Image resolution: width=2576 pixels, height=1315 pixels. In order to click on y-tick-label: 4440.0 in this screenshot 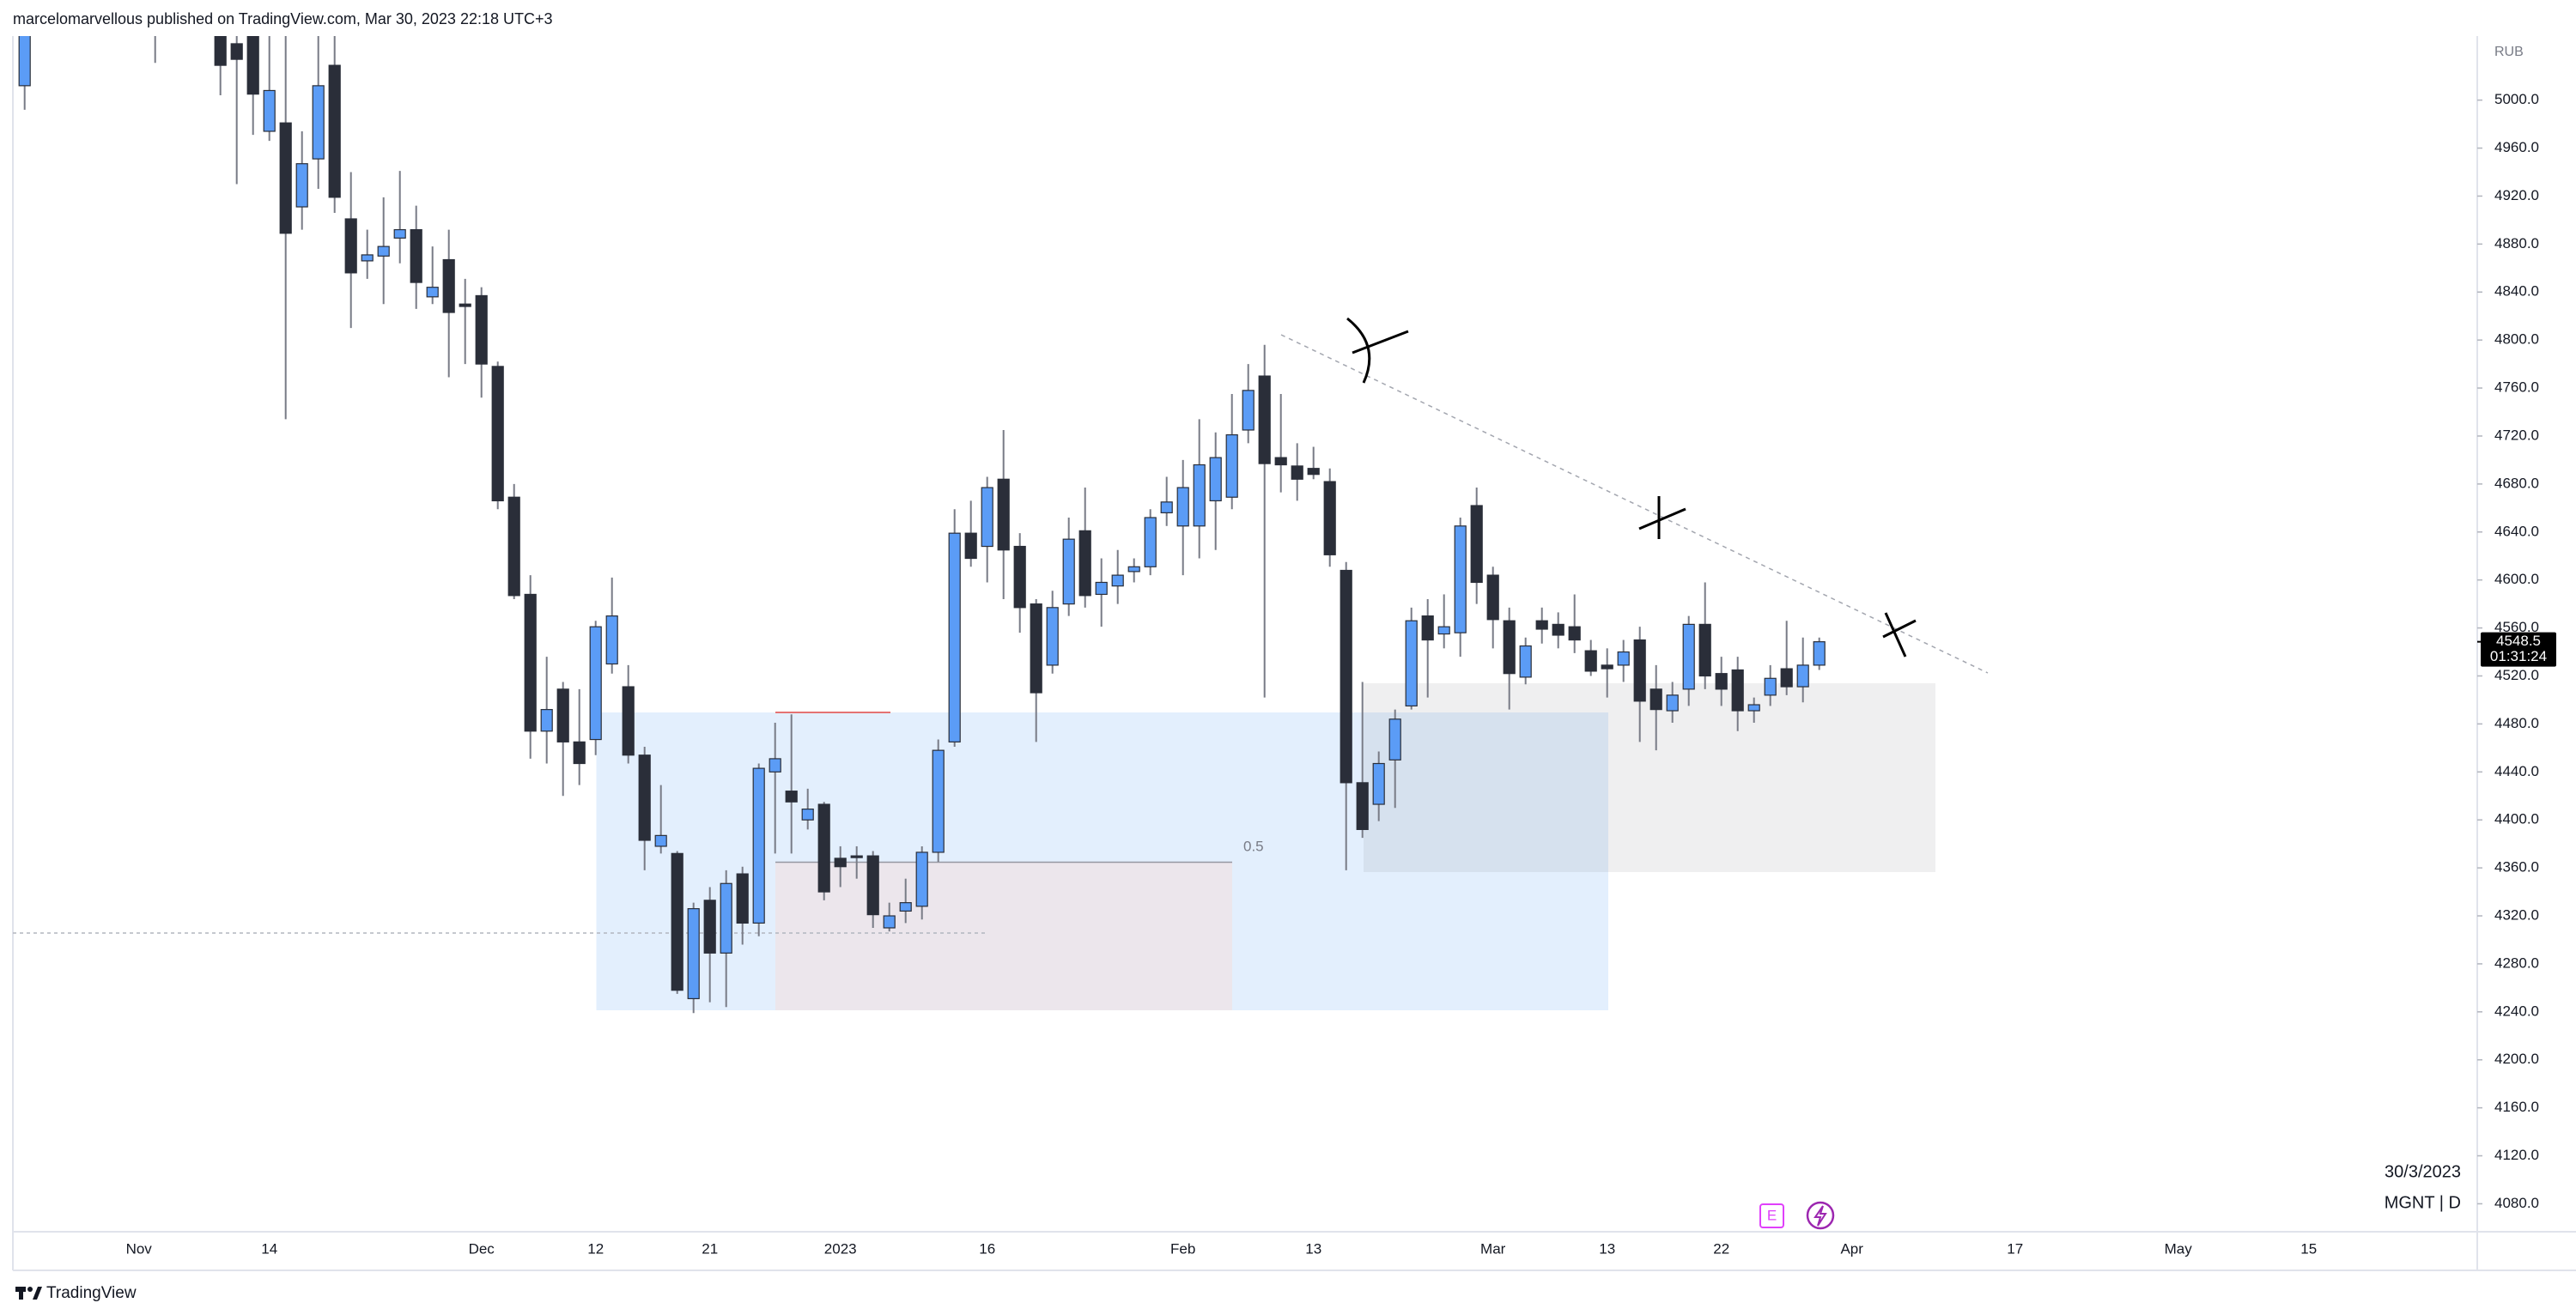, I will do `click(2516, 771)`.